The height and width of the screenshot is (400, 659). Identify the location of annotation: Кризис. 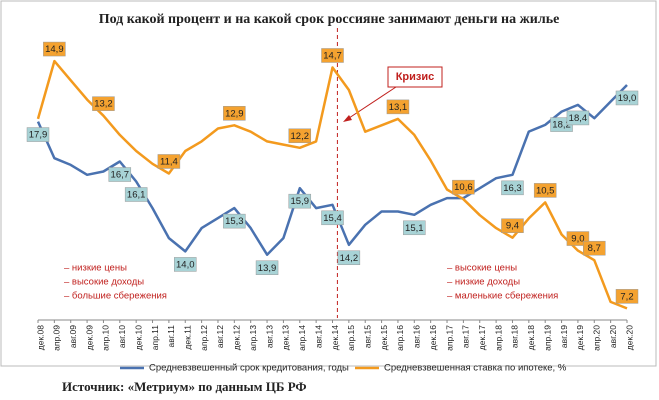
(415, 77).